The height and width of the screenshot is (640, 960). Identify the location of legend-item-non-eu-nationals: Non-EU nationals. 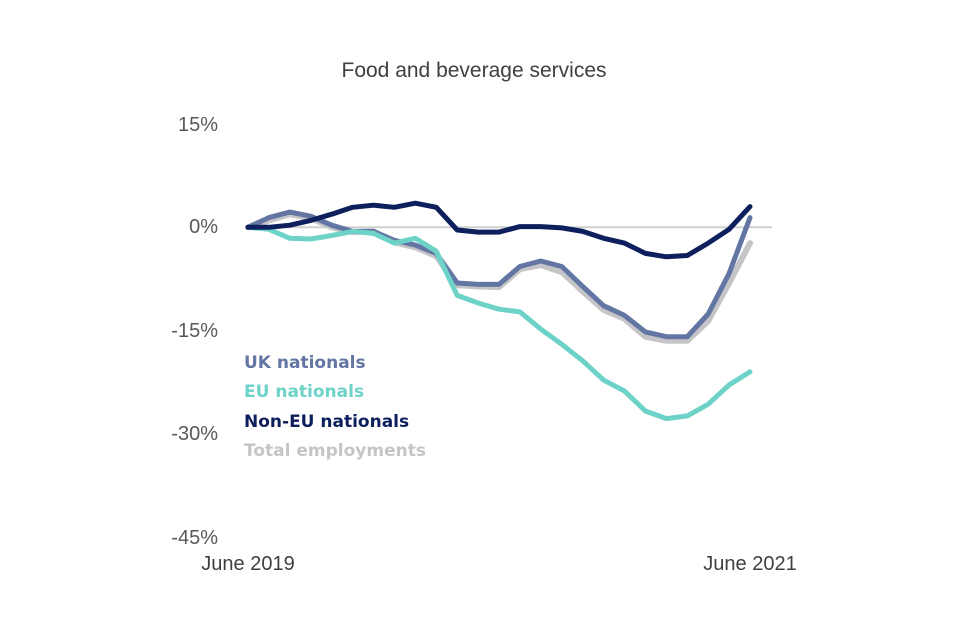
(326, 422).